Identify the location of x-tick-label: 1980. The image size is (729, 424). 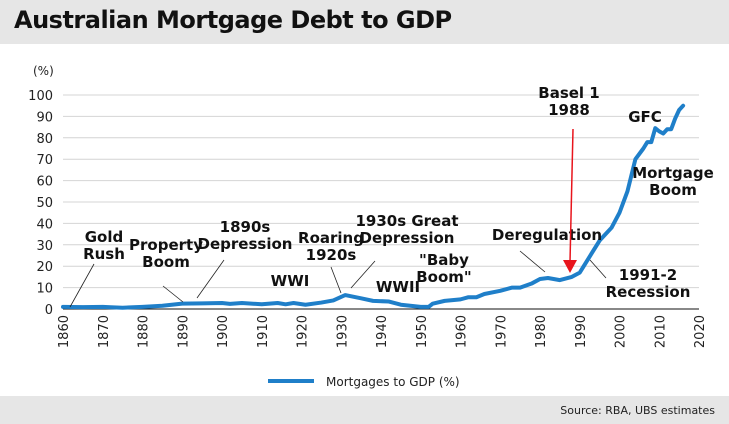
(541, 331).